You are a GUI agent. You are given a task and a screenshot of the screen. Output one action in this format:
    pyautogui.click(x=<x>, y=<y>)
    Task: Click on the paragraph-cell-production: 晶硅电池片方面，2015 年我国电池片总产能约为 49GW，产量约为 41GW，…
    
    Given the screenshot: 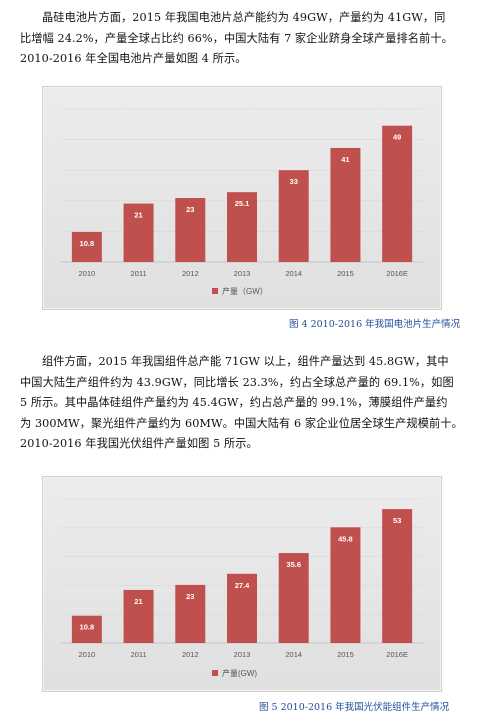 What is the action you would take?
    pyautogui.click(x=243, y=39)
    